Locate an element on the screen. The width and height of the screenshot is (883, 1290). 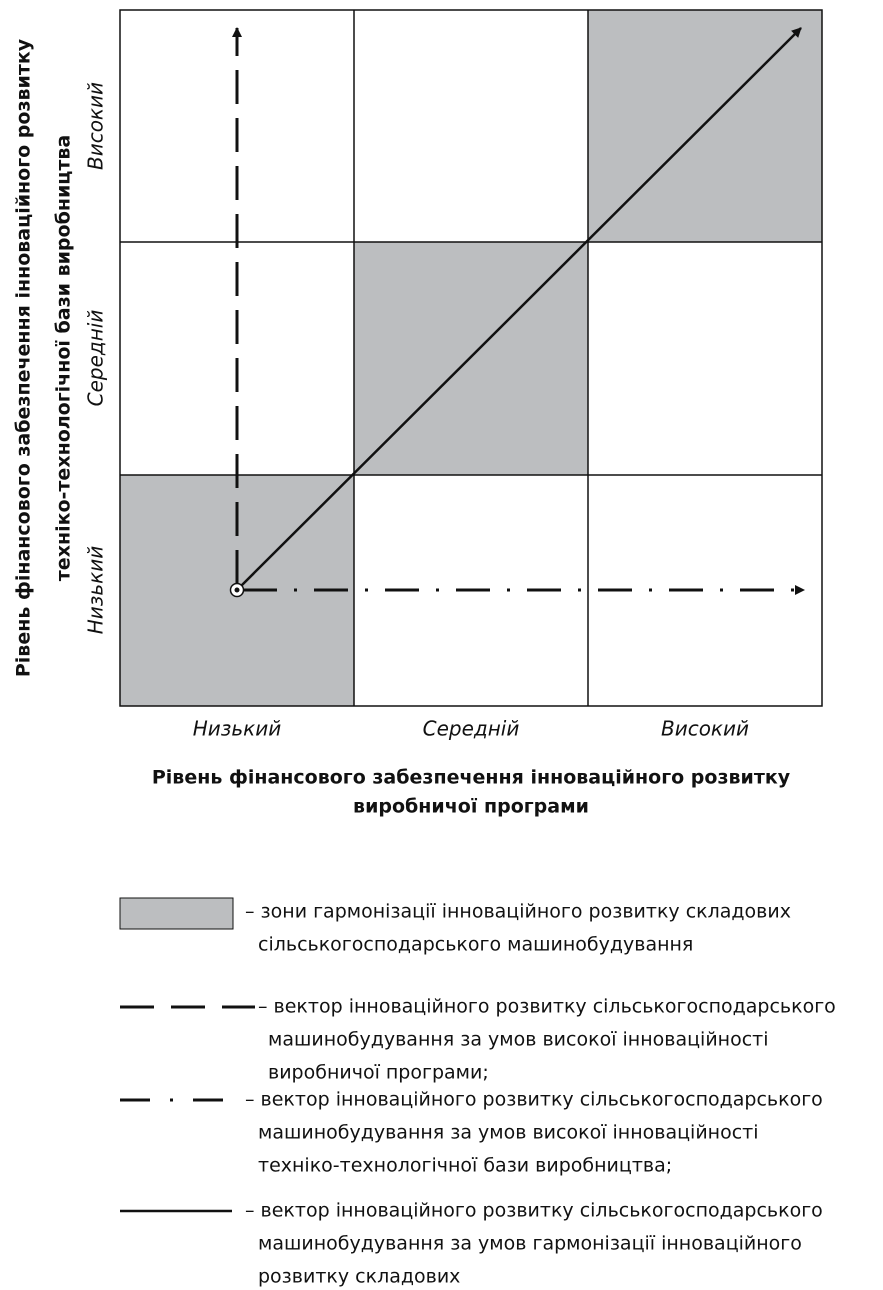
legend-text: техніко-технологічної бази виробництва; is located at coordinates (465, 1166).